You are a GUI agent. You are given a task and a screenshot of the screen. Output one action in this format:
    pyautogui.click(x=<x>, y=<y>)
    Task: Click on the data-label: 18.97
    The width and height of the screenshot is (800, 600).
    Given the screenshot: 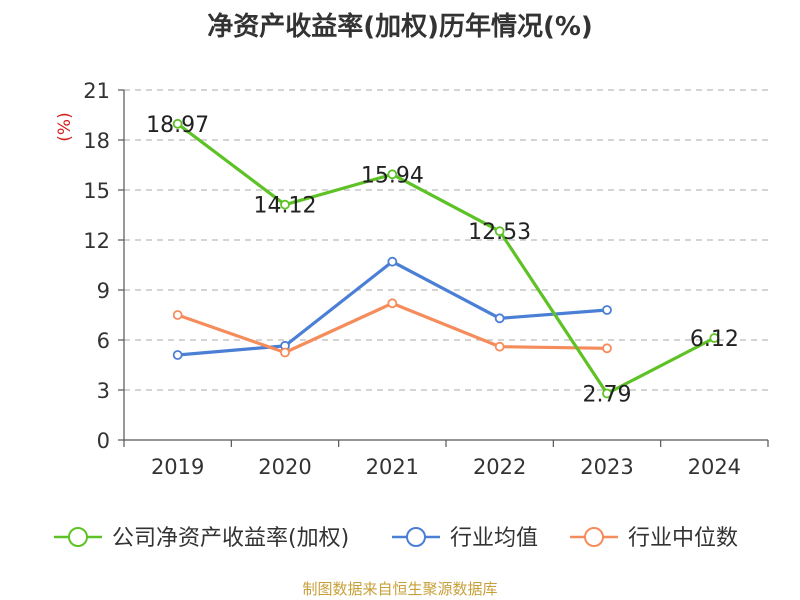 What is the action you would take?
    pyautogui.click(x=177, y=125)
    